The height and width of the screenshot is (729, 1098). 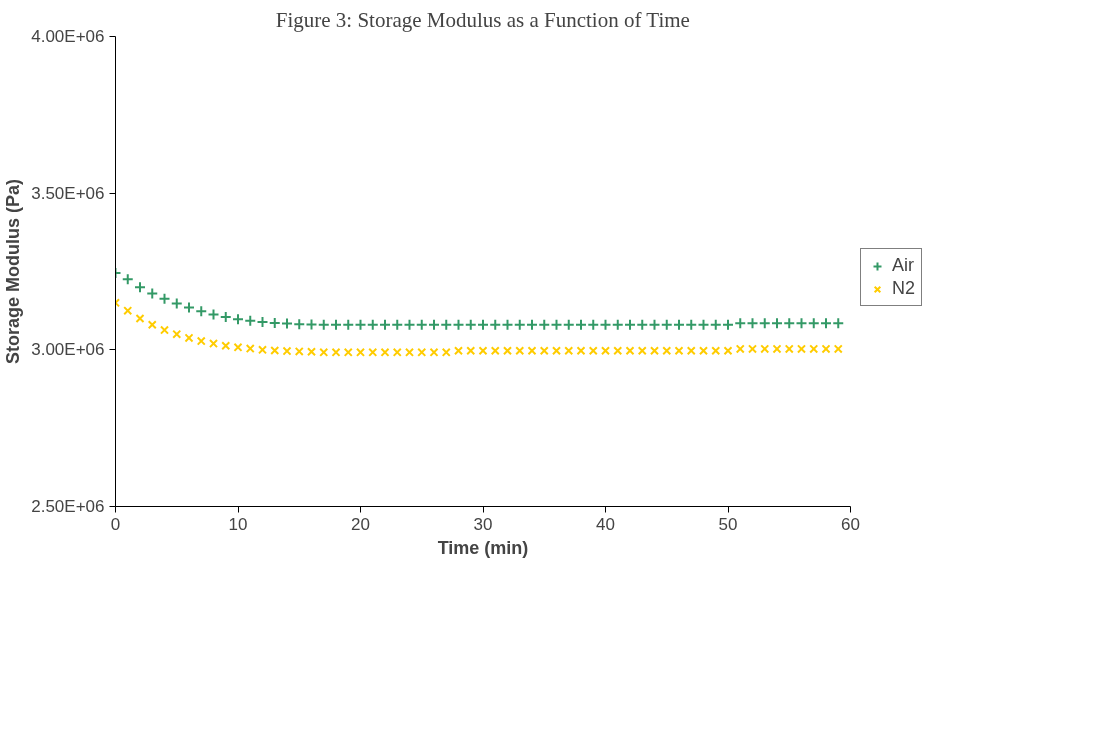 What do you see at coordinates (68, 506) in the screenshot?
I see `y-tick-label: 2.50E+06` at bounding box center [68, 506].